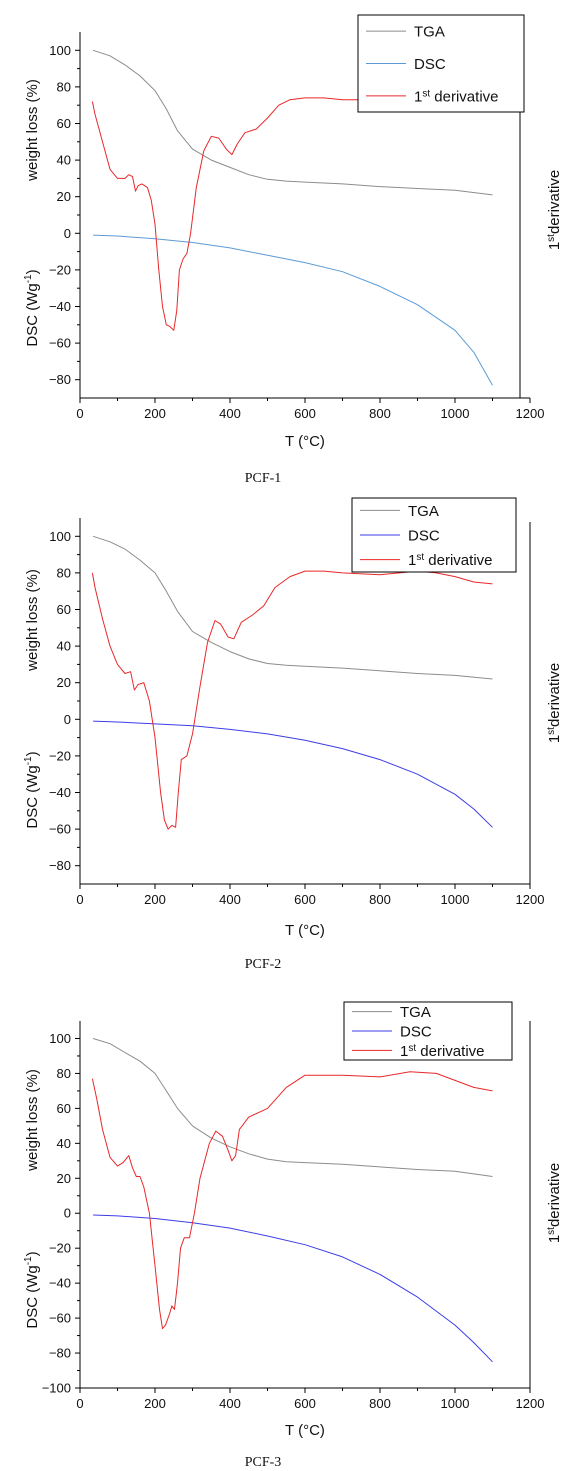  I want to click on figure-caption: PCF-2, so click(263, 964).